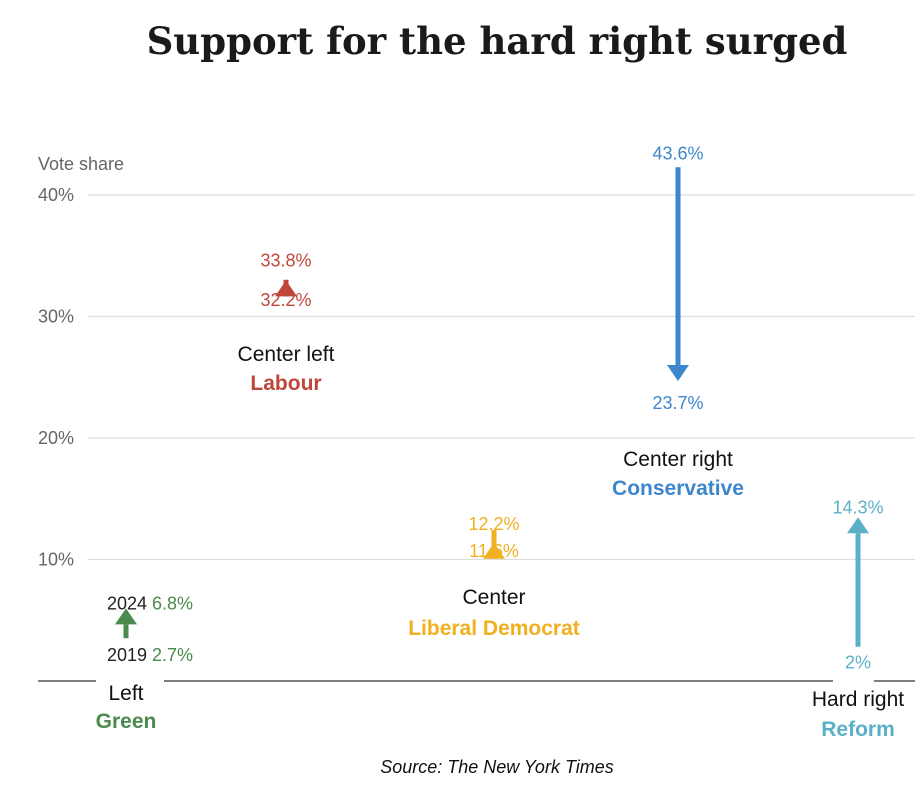 The height and width of the screenshot is (791, 915). Describe the element at coordinates (858, 729) in the screenshot. I see `party-label-reform: Reform` at that location.